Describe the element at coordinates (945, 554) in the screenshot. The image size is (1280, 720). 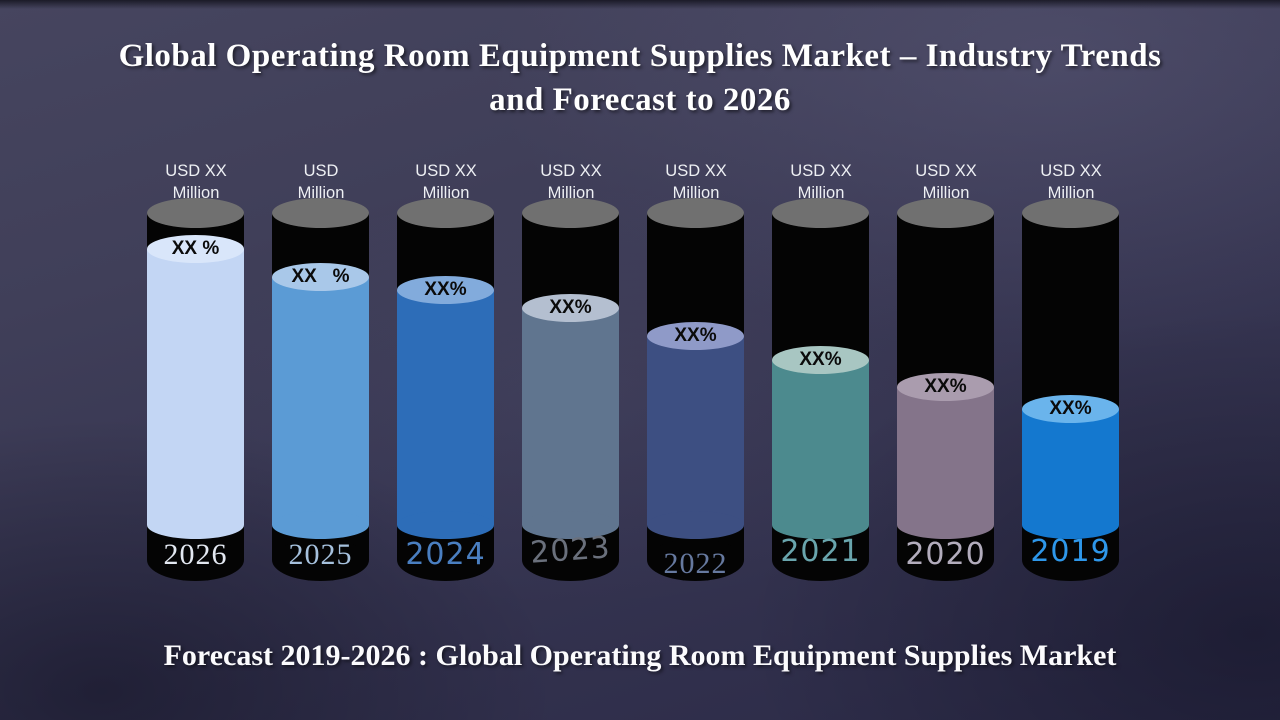
I see `year-label: 2020` at that location.